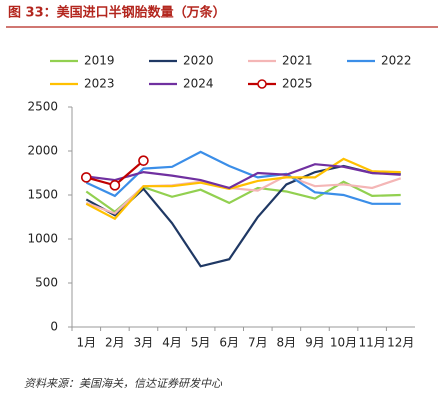  Describe the element at coordinates (297, 61) in the screenshot. I see `legend-label: 2021` at that location.